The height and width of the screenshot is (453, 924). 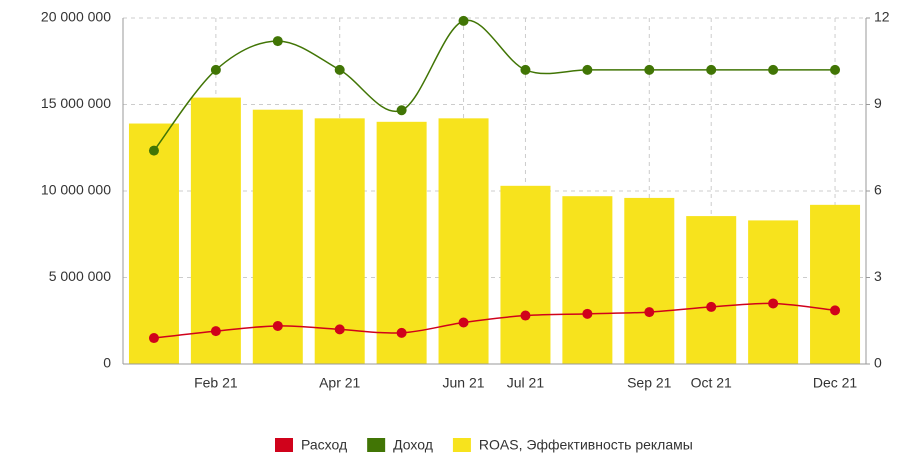 I want to click on x-tick-label: Dec 21, so click(x=835, y=383).